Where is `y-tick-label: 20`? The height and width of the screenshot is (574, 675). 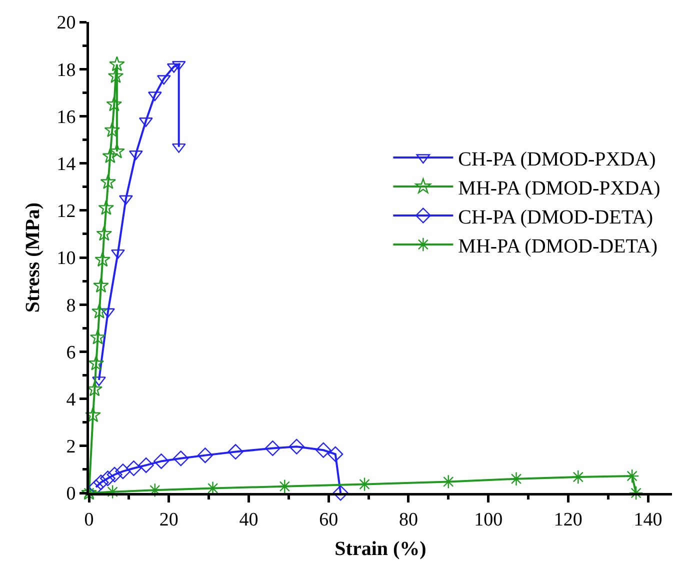 y-tick-label: 20 is located at coordinates (66, 23).